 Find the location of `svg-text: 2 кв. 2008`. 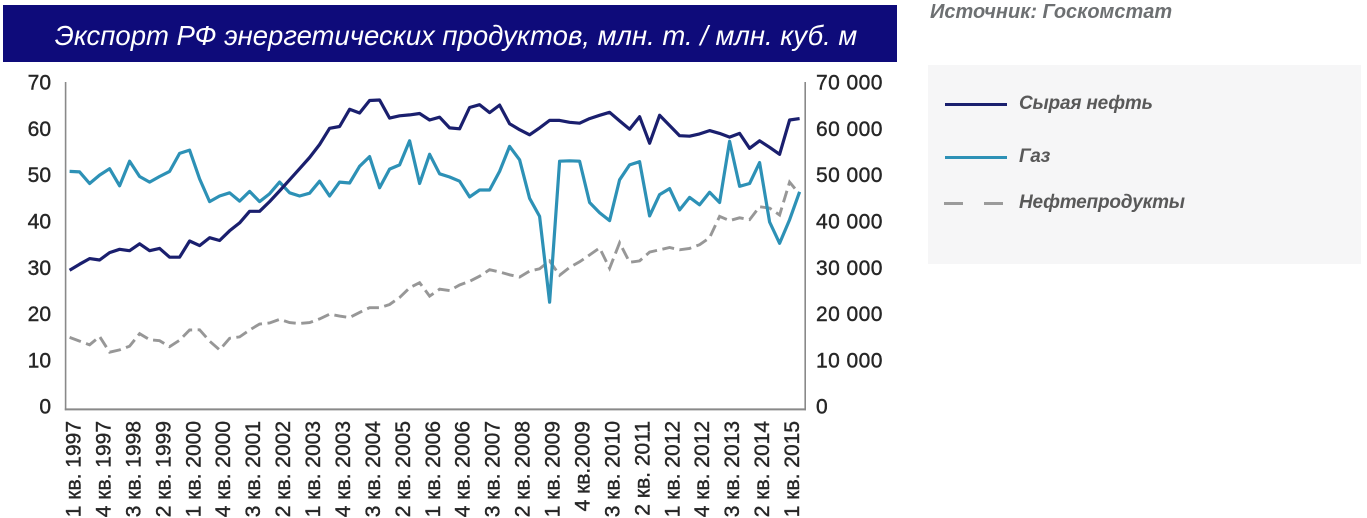

svg-text: 2 кв. 2008 is located at coordinates (523, 469).